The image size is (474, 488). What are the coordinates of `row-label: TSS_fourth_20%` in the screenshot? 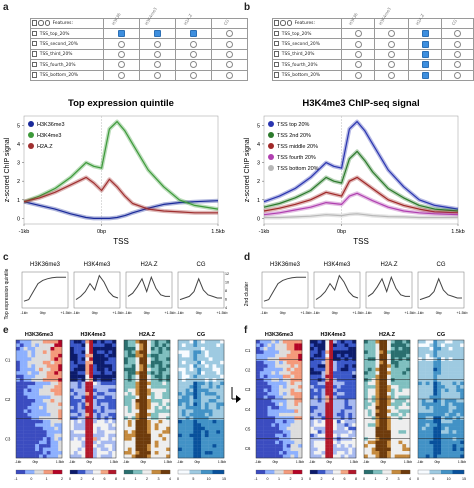 It's located at (307, 65).